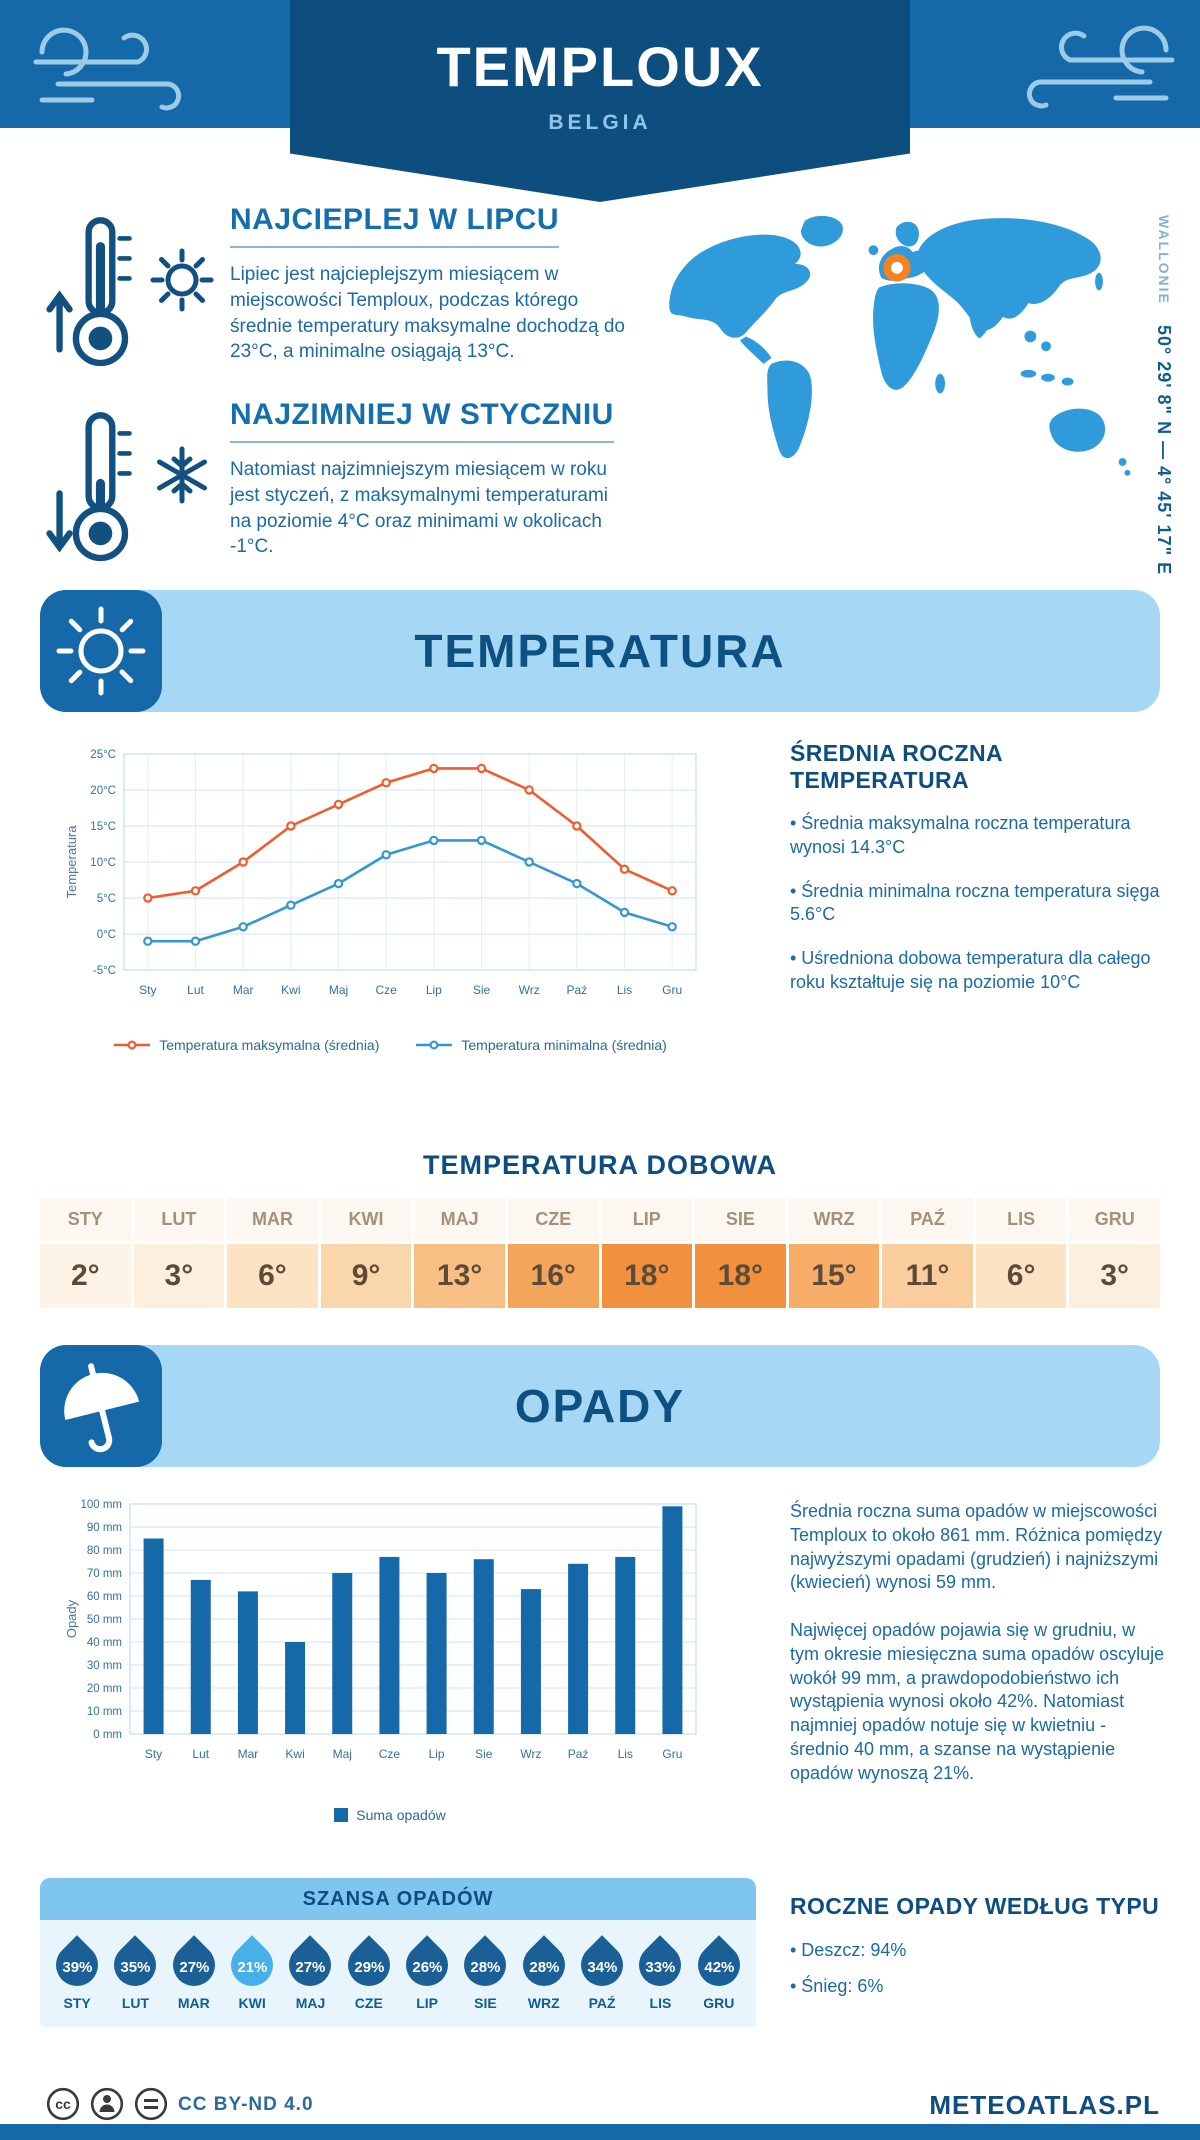  I want to click on raindrop-icon: 29%, so click(369, 1965).